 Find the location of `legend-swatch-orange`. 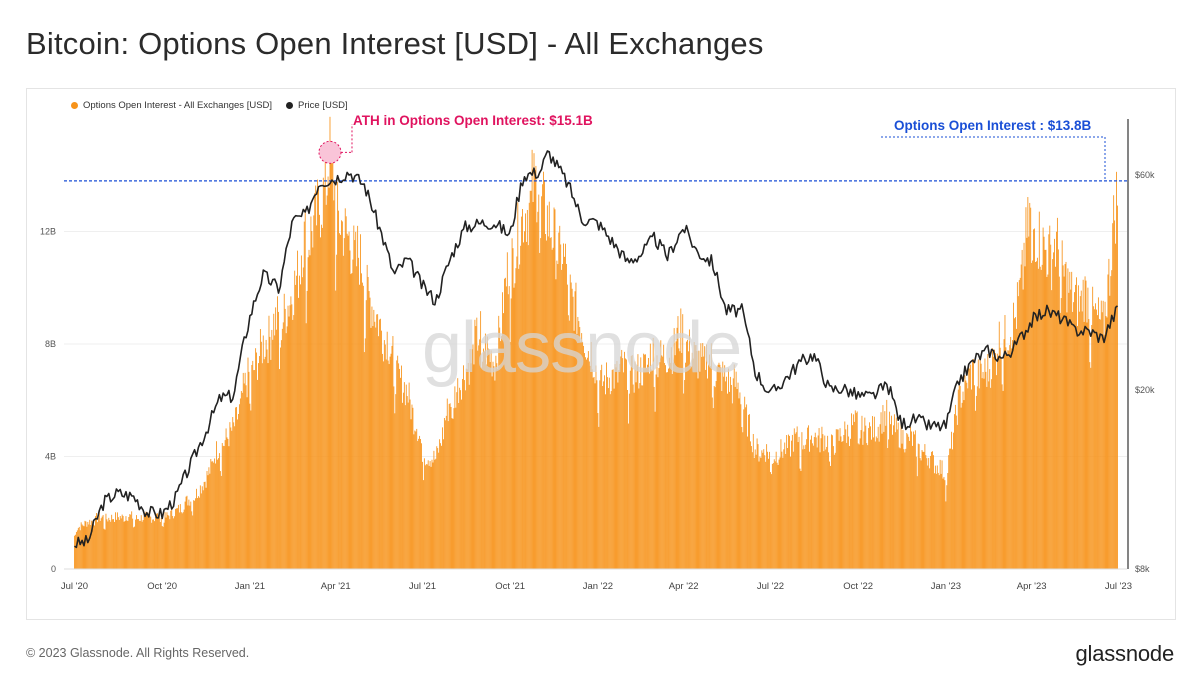

legend-swatch-orange is located at coordinates (74, 105).